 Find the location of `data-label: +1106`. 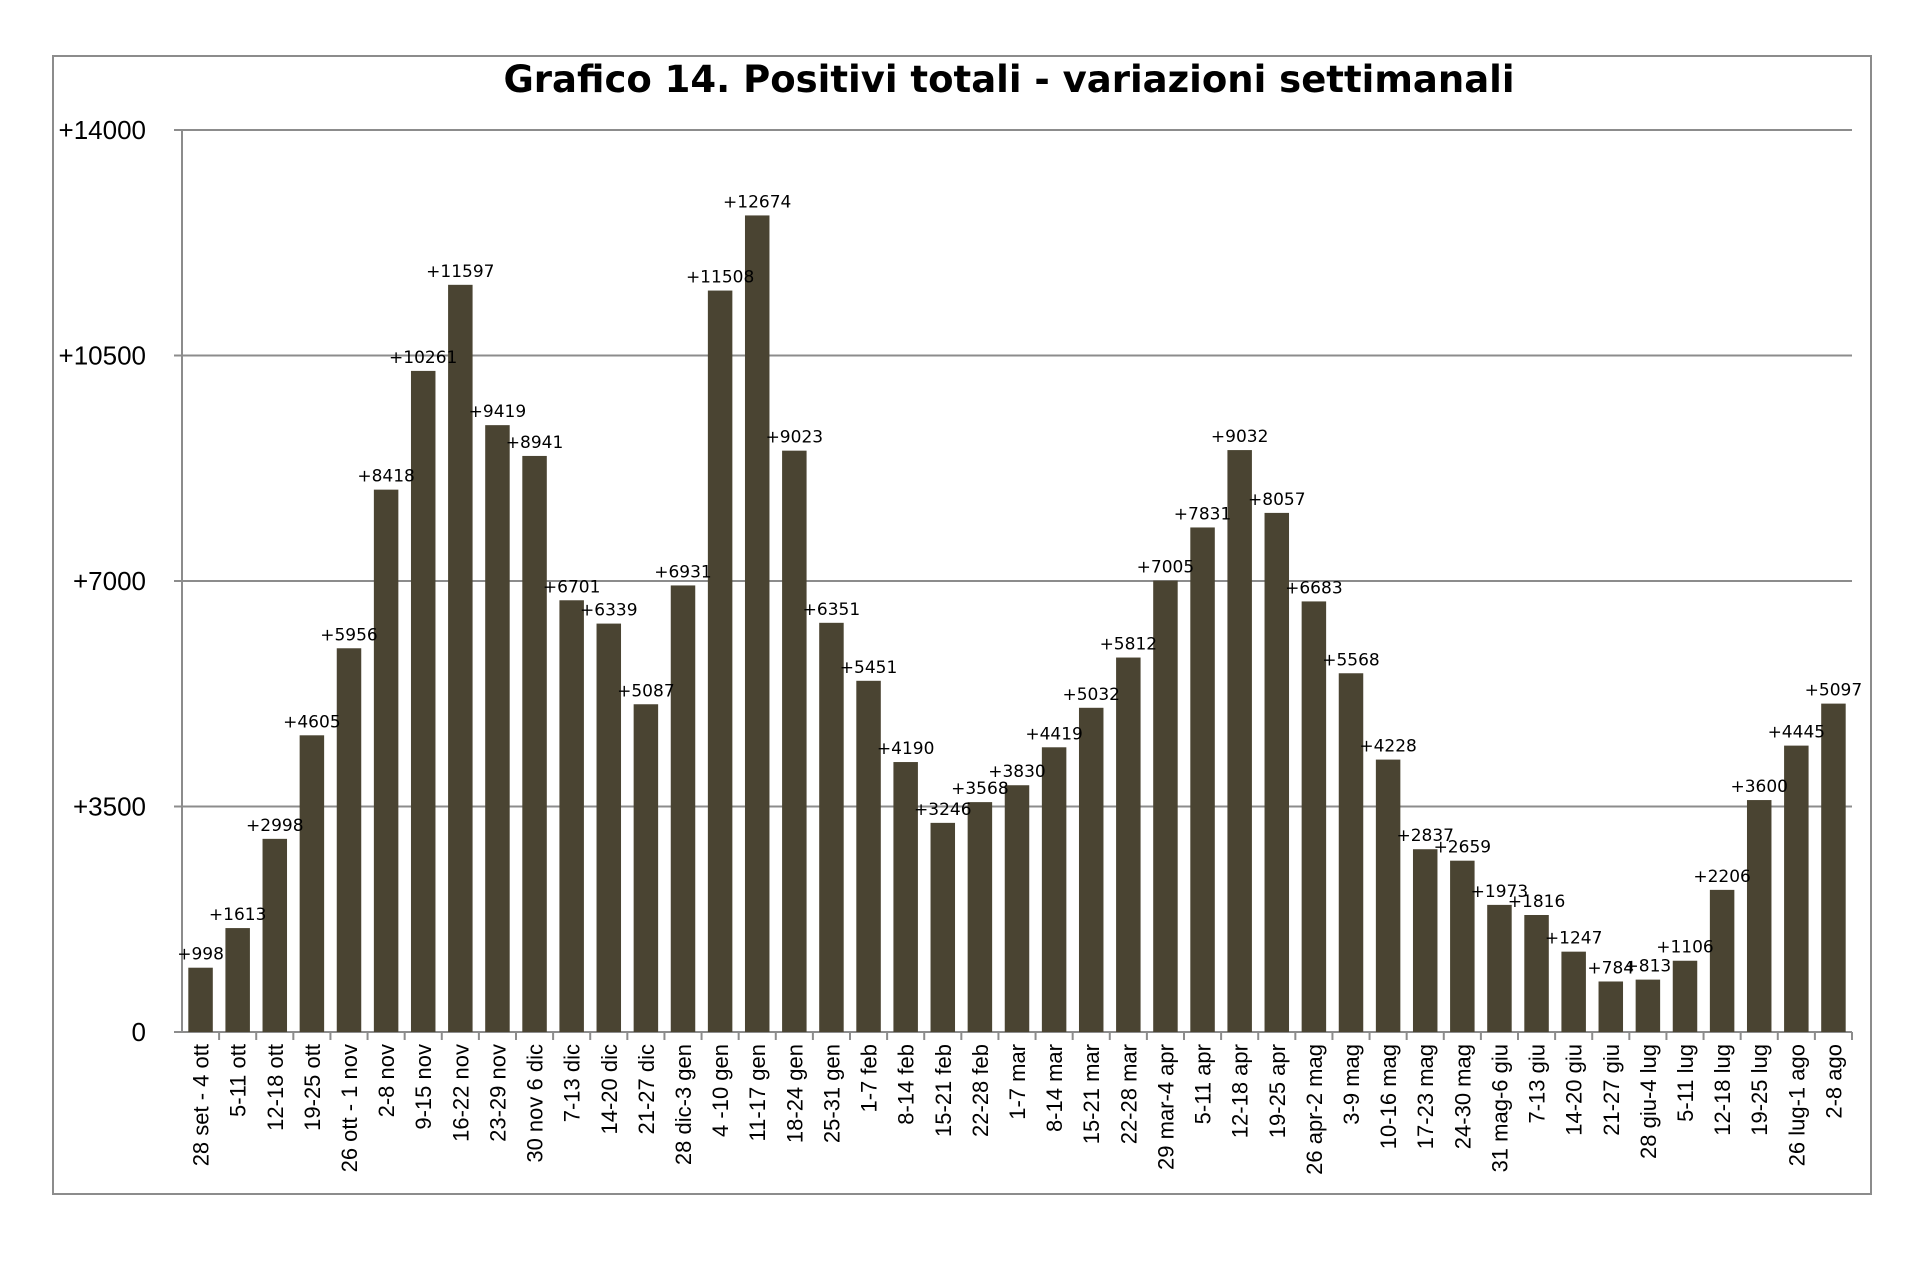

data-label: +1106 is located at coordinates (1685, 948).